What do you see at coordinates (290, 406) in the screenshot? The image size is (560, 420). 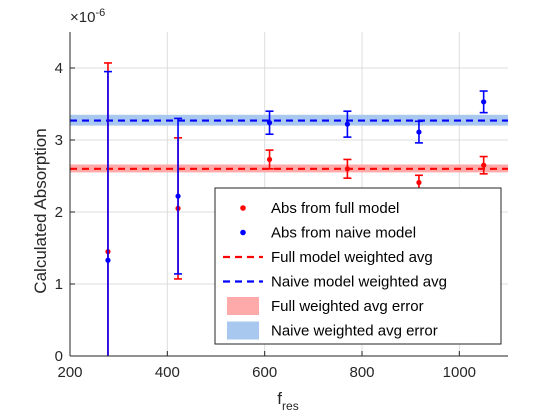 I see `x-axis-title-subscript: res` at bounding box center [290, 406].